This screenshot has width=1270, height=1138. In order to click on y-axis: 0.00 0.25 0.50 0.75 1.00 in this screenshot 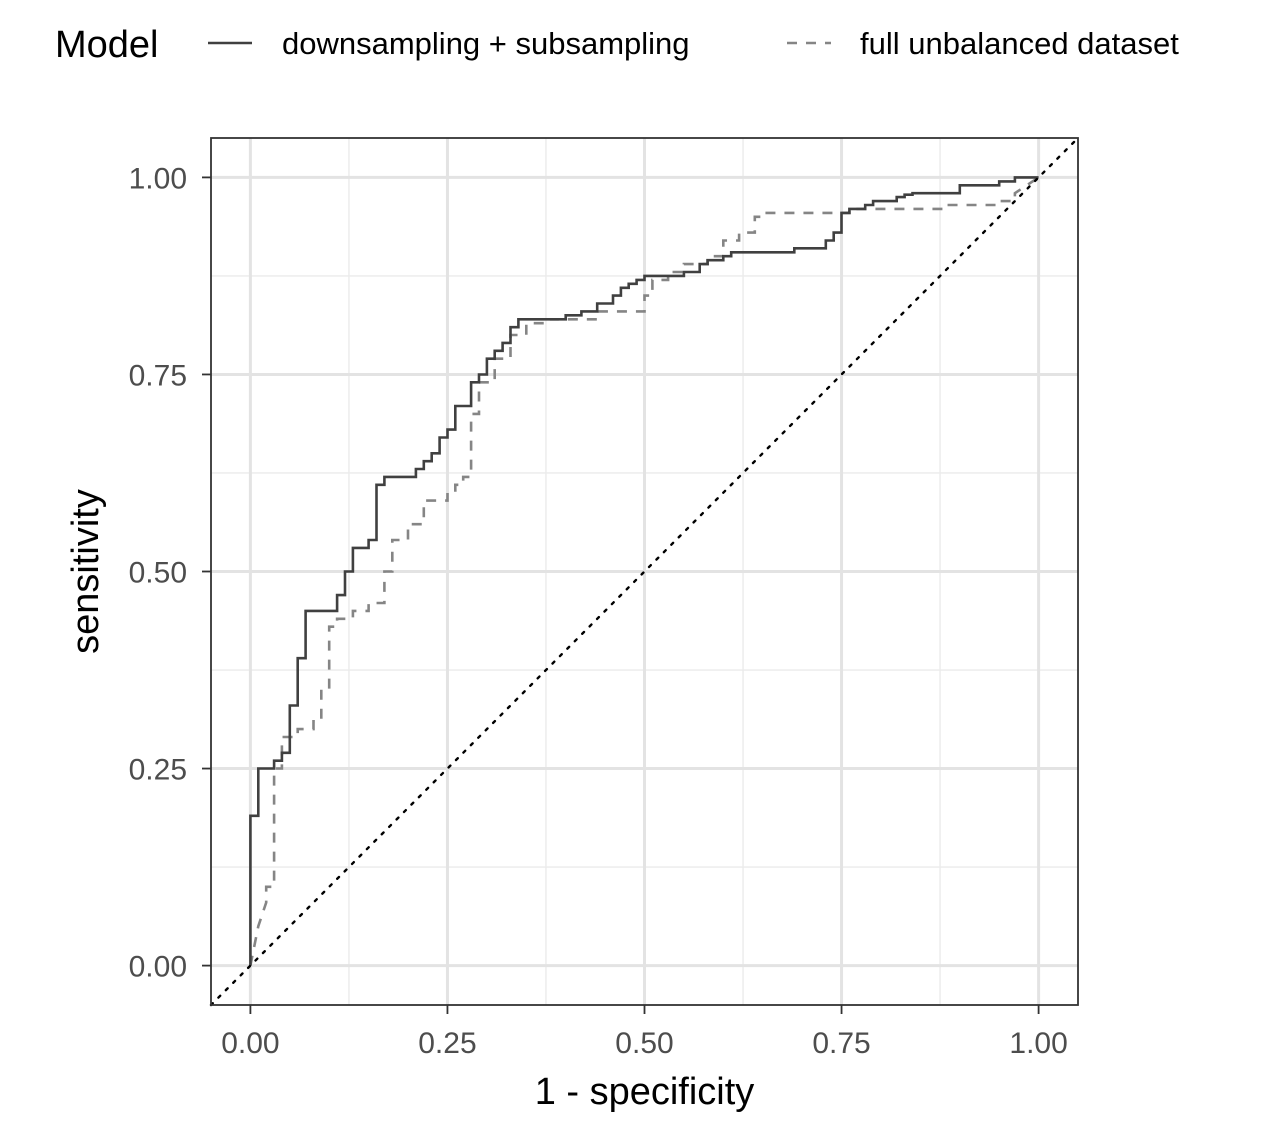, I will do `click(170, 573)`.